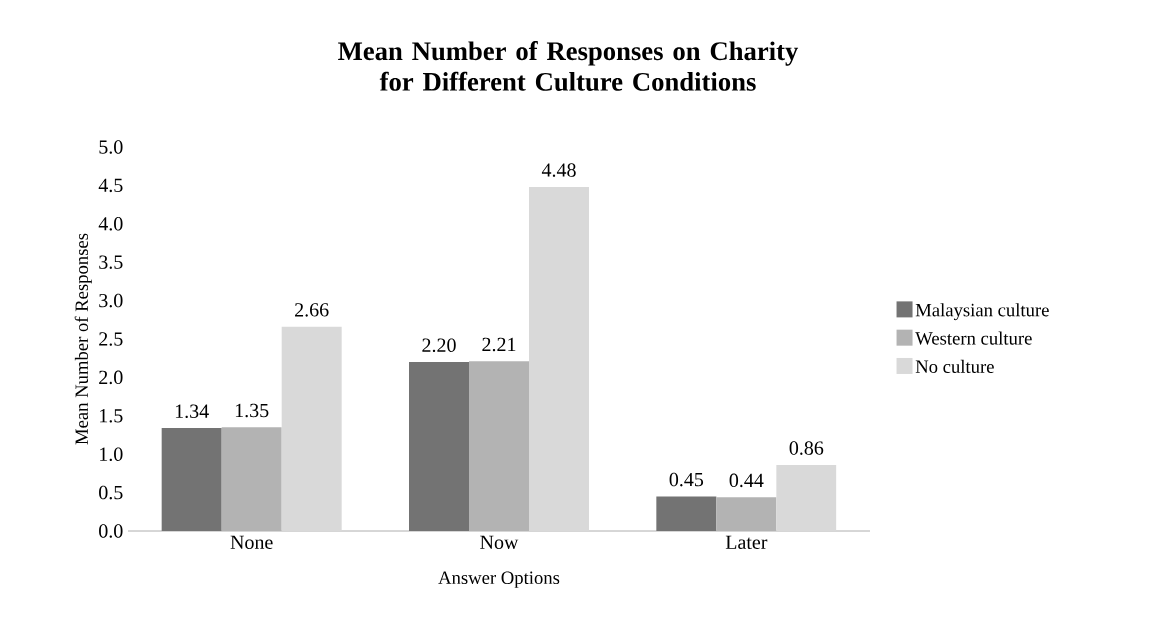 The height and width of the screenshot is (626, 1162). I want to click on data-label: 4.48, so click(558, 170).